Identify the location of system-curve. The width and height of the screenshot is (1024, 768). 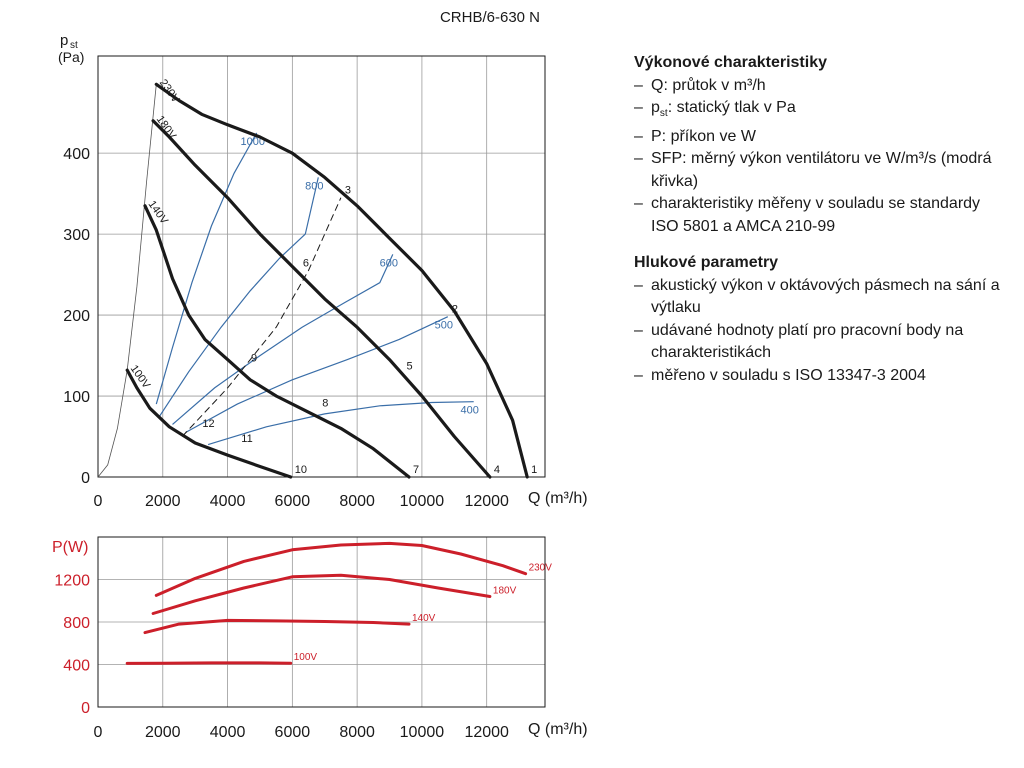
(127, 281).